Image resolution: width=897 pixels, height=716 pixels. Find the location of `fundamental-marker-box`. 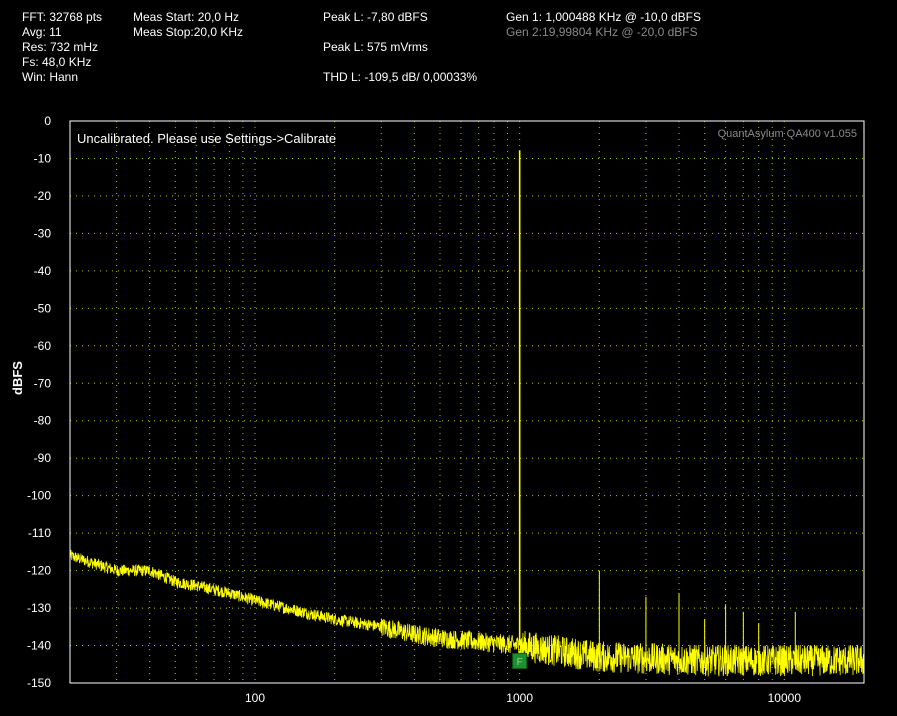

fundamental-marker-box is located at coordinates (520, 661).